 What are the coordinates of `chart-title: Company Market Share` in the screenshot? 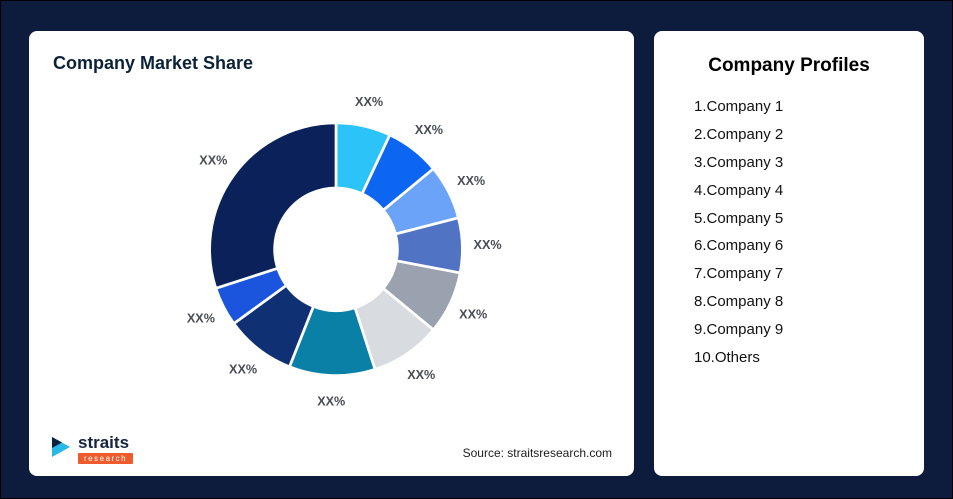 It's located at (153, 63).